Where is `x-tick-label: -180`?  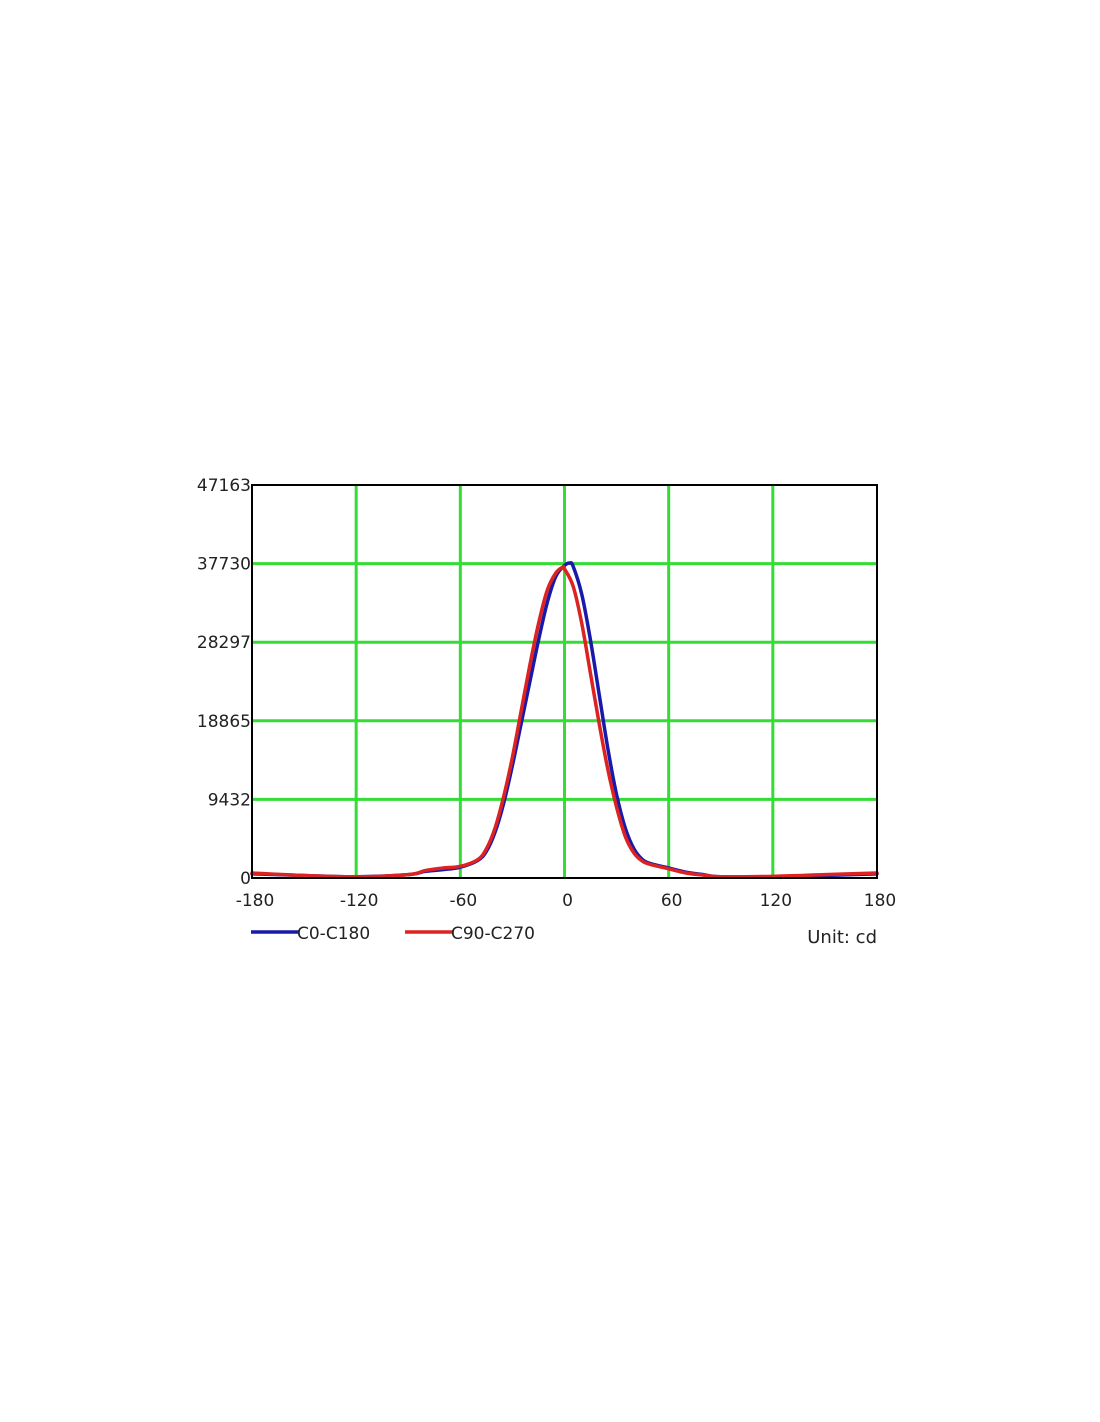 x-tick-label: -180 is located at coordinates (255, 901).